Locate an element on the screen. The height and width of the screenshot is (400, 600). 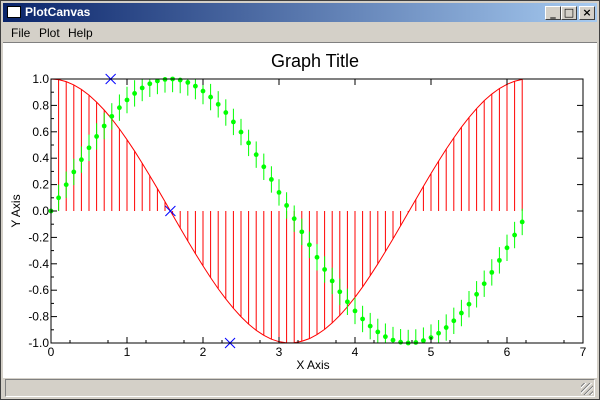
blue-x-marker-stroke is located at coordinates (170, 211).